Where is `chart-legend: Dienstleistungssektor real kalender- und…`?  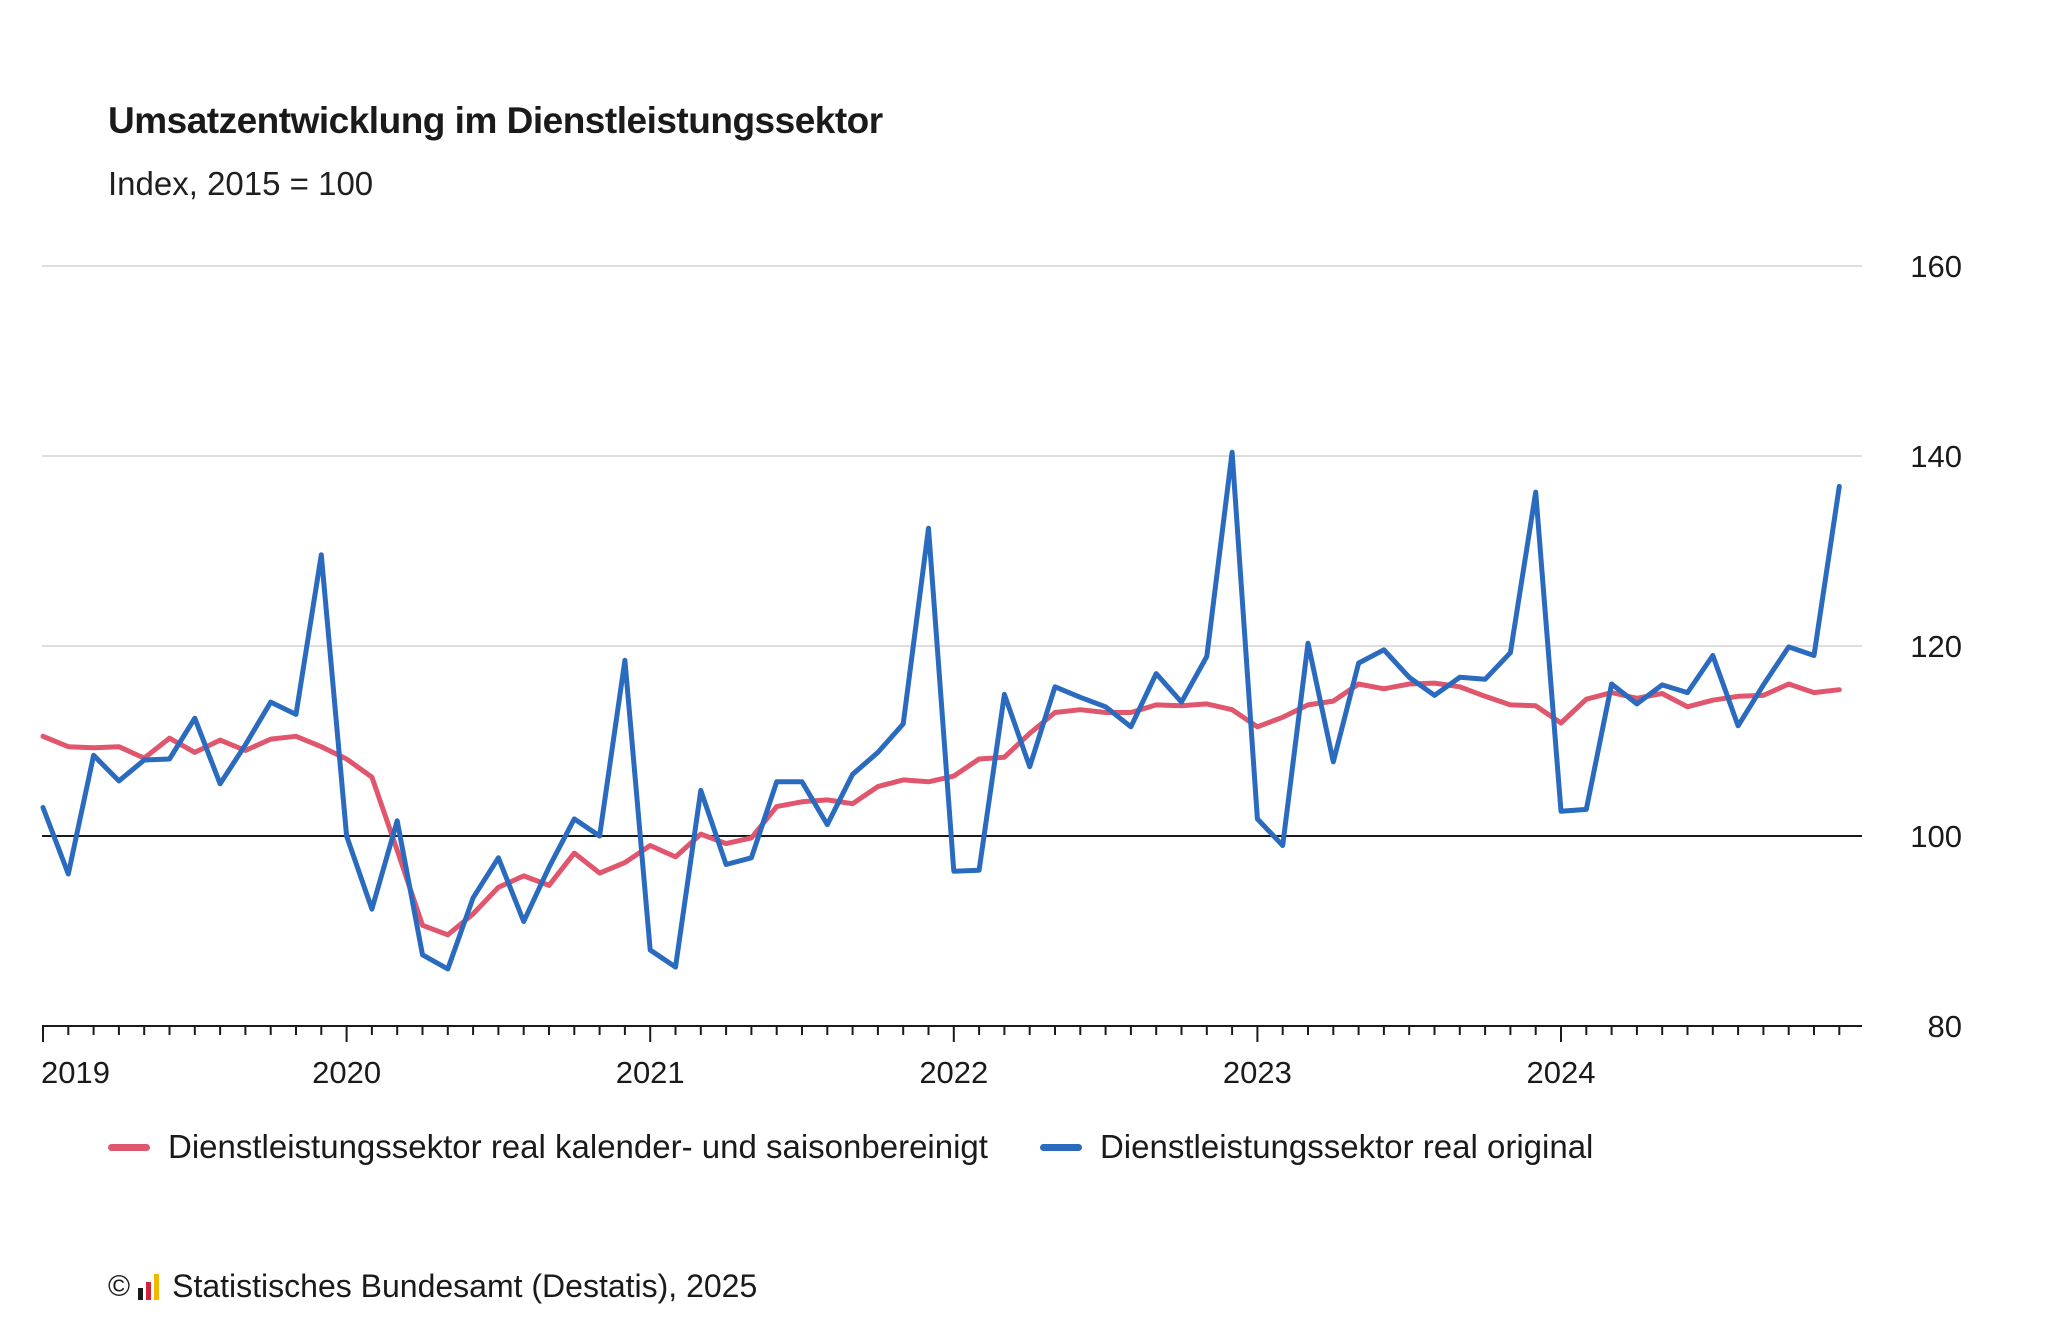 chart-legend: Dienstleistungssektor real kalender- und… is located at coordinates (876, 1147).